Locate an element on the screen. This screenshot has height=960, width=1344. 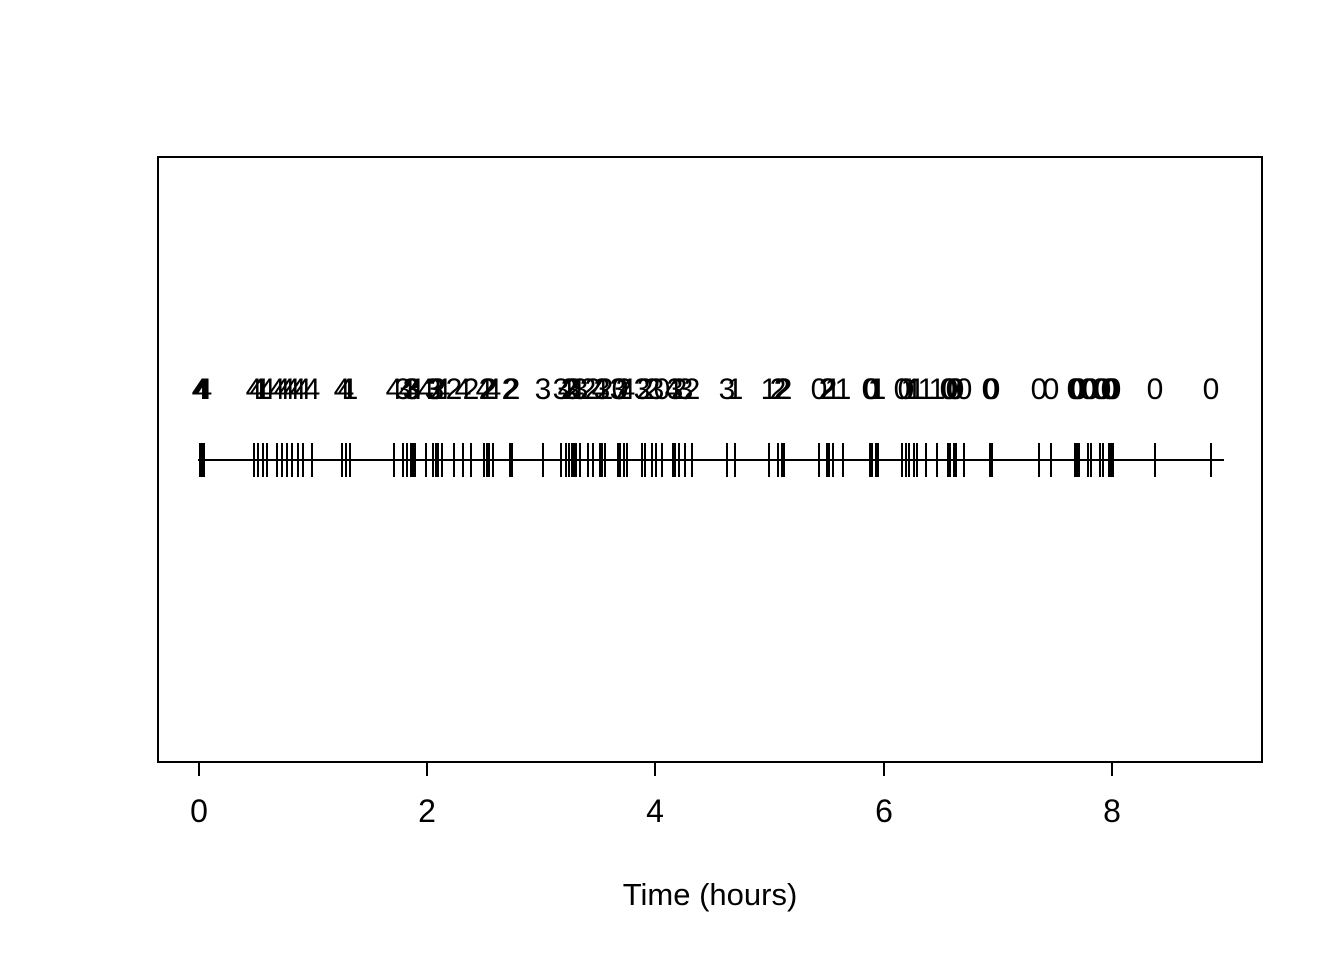
x-axis-tick-label: 0 is located at coordinates (199, 811).